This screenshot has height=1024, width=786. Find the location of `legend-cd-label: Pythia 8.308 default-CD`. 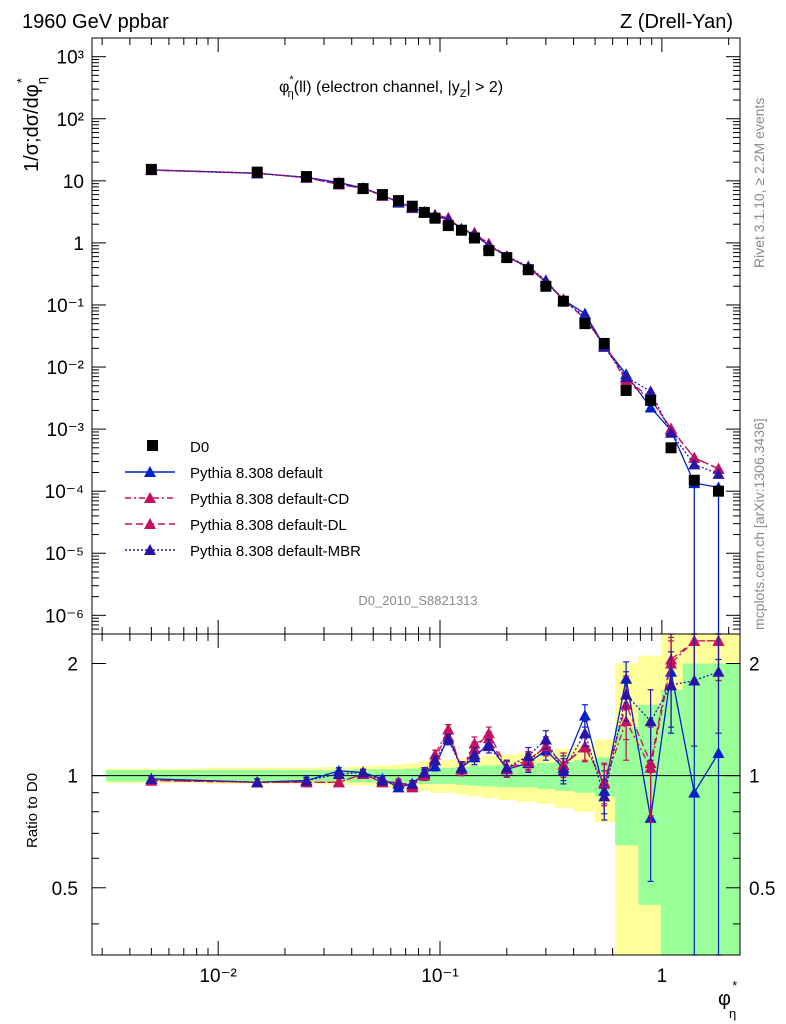

legend-cd-label: Pythia 8.308 default-CD is located at coordinates (269, 499).